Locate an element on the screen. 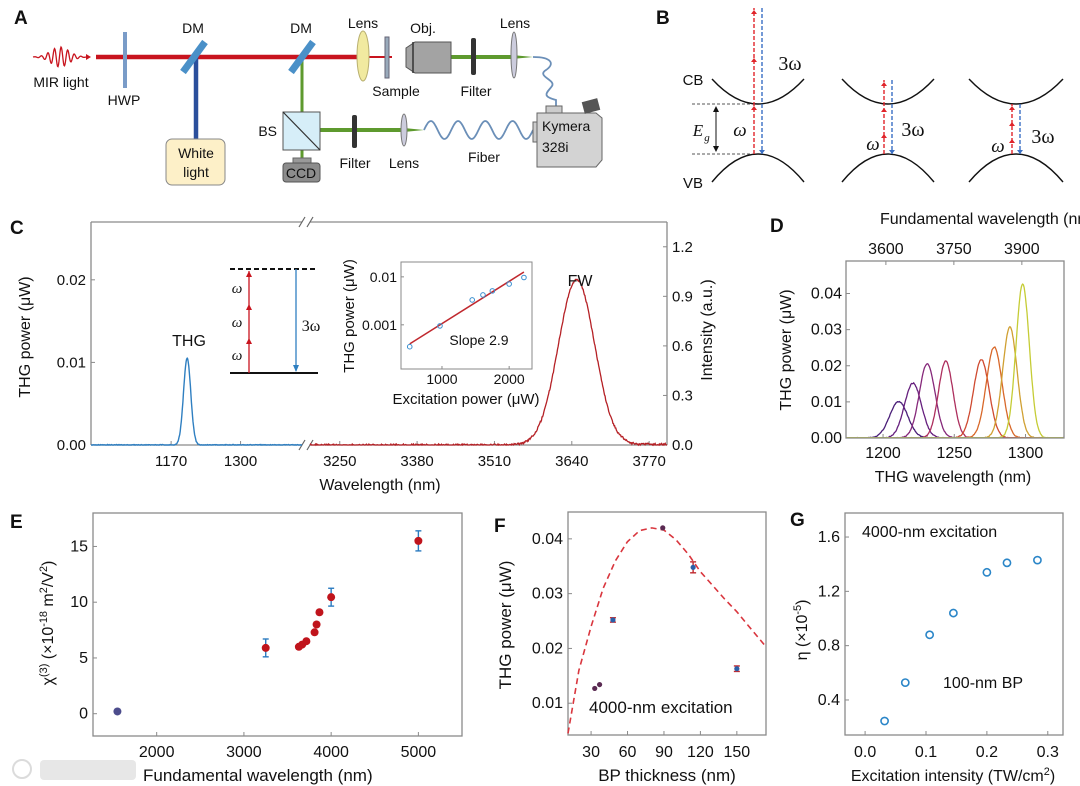 This screenshot has width=1080, height=786. x-tick-label: 3510 is located at coordinates (494, 461).